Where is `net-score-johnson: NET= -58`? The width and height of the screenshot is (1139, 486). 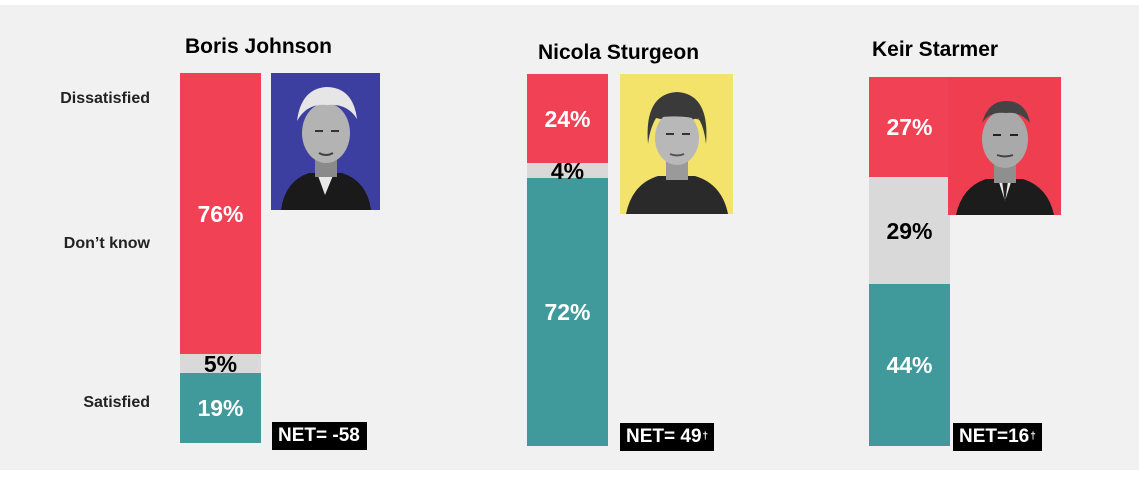
net-score-johnson: NET= -58 is located at coordinates (319, 436).